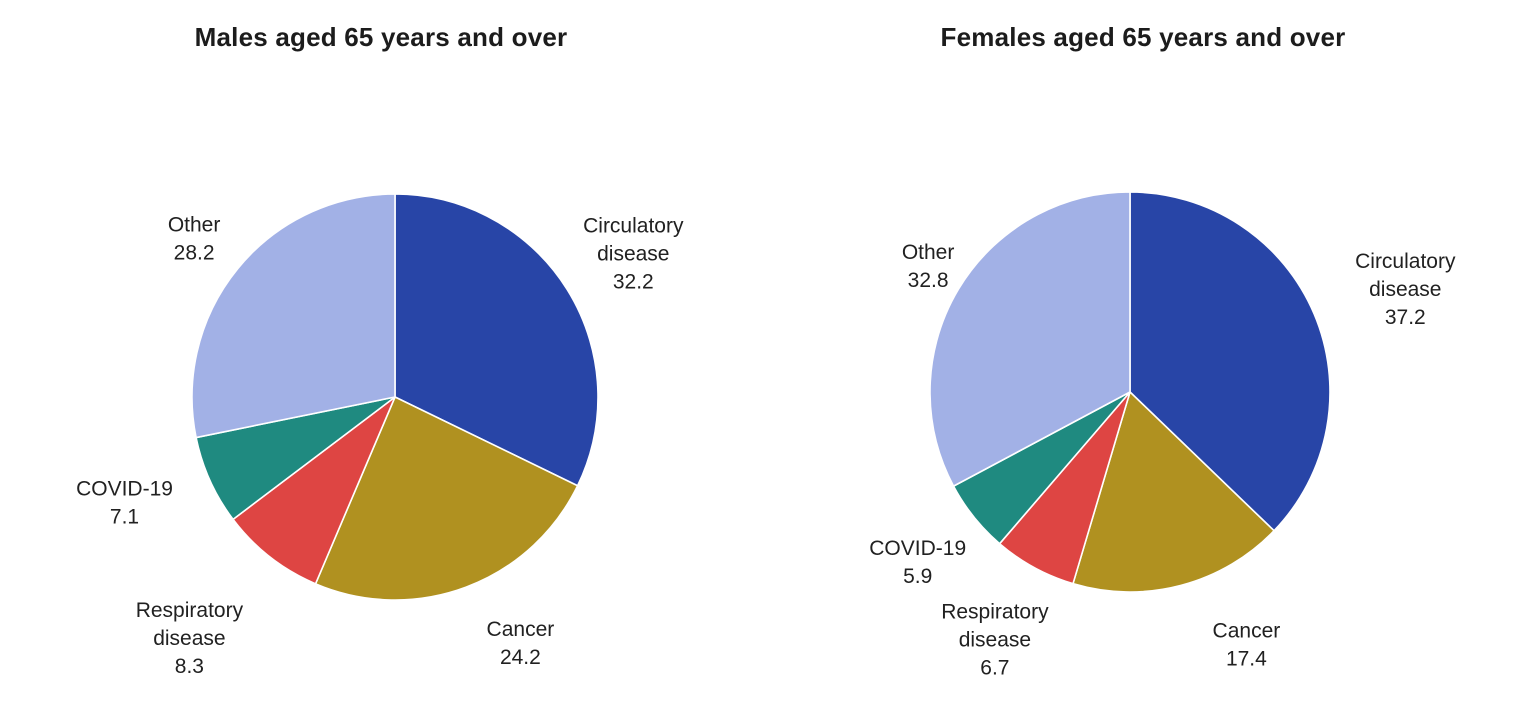  Describe the element at coordinates (995, 640) in the screenshot. I see `slice-label-respiratory-disease: Respiratory disease 6.7` at that location.